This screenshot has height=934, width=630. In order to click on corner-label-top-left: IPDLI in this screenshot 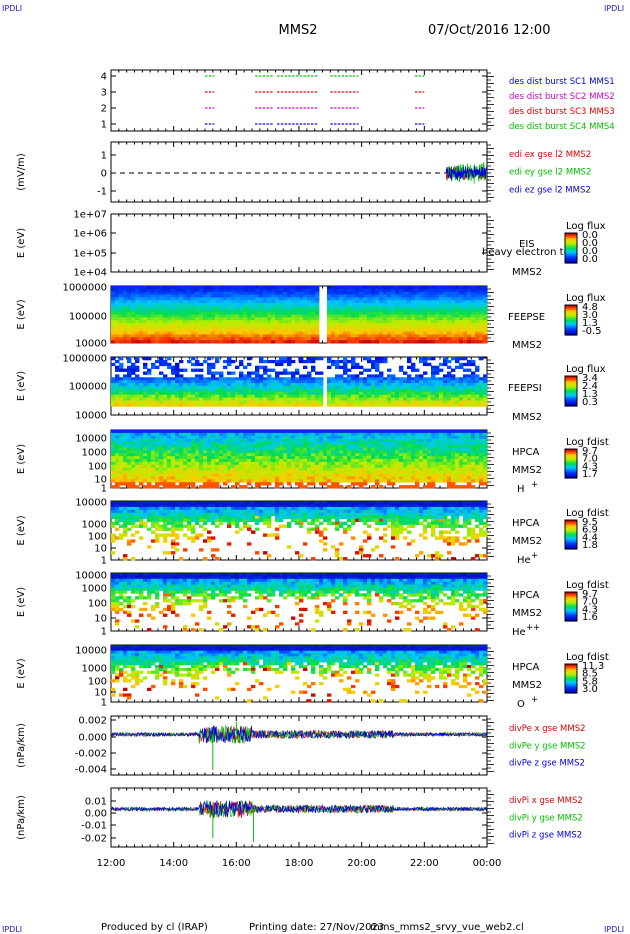, I will do `click(12, 8)`.